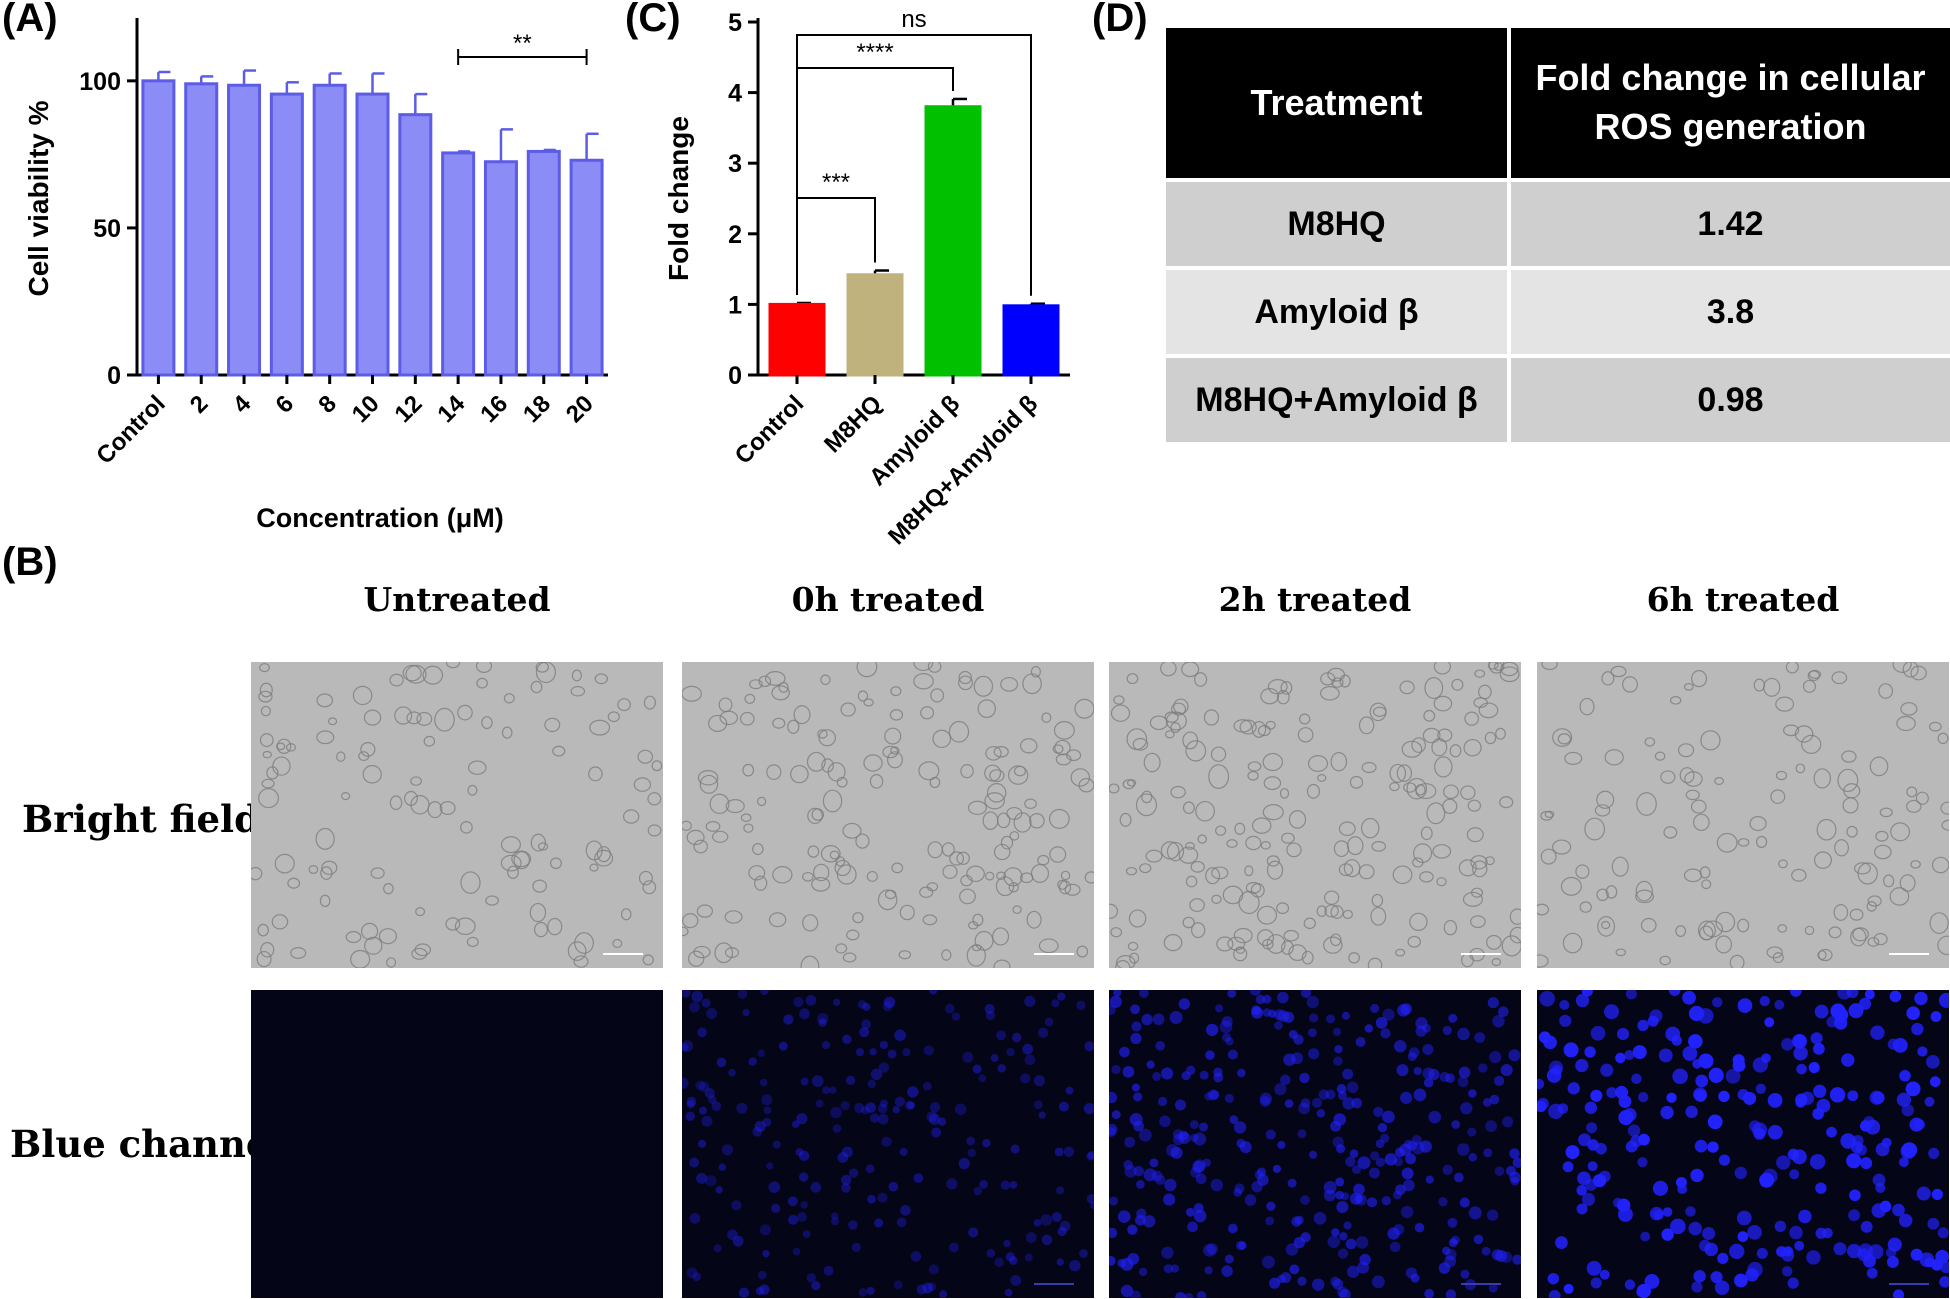  I want to click on x-tick-label: M8HQ, so click(853, 424).